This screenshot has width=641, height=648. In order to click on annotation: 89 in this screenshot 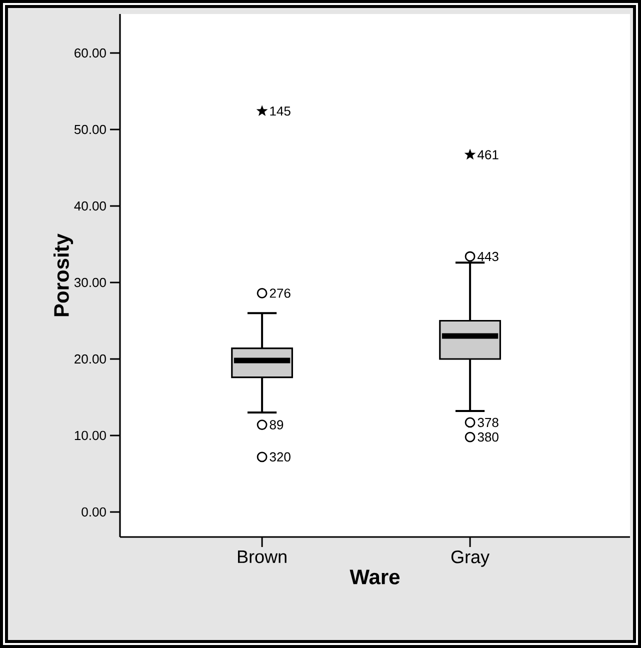, I will do `click(277, 425)`.